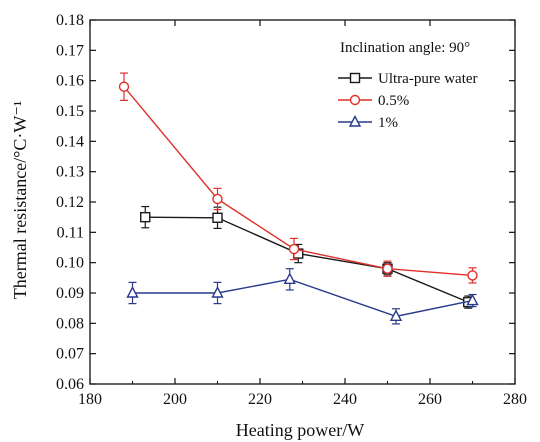  I want to click on y-tick-label: 0.13, so click(70, 172).